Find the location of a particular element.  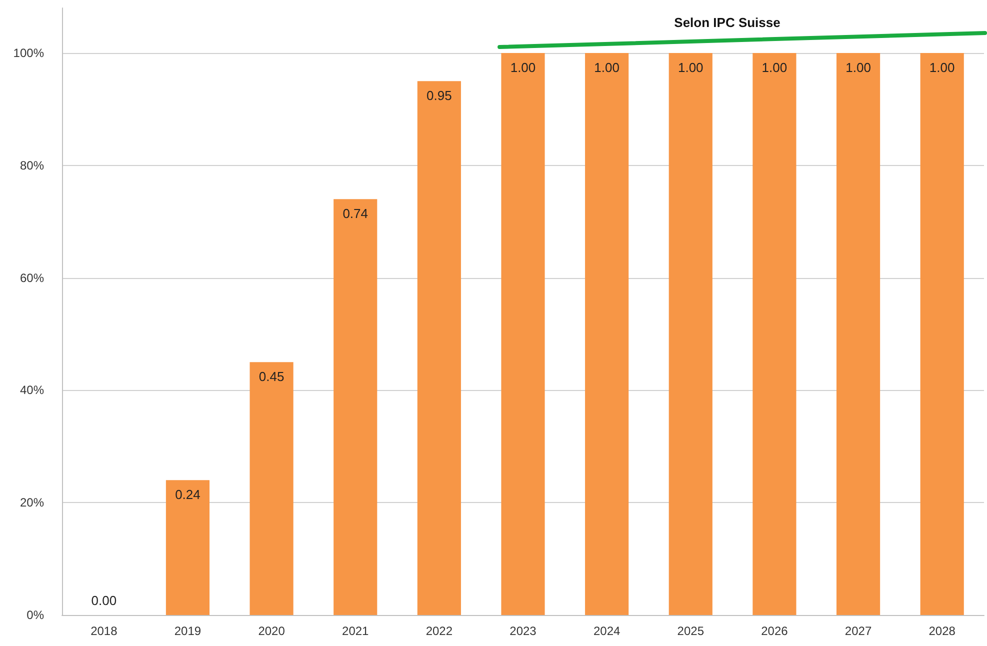

x-tick-label: 2019 is located at coordinates (188, 631).